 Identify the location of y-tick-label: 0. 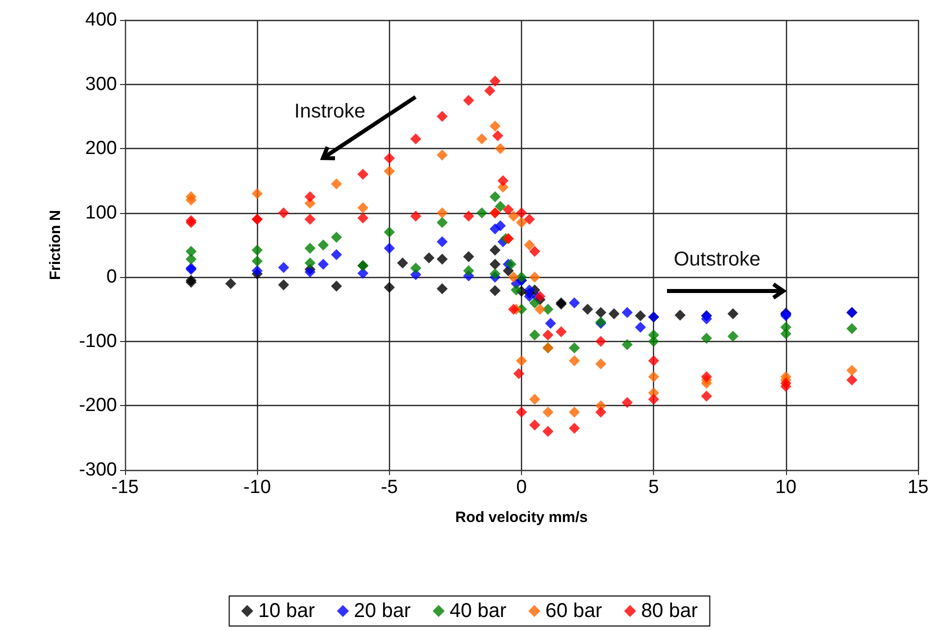
(111, 277).